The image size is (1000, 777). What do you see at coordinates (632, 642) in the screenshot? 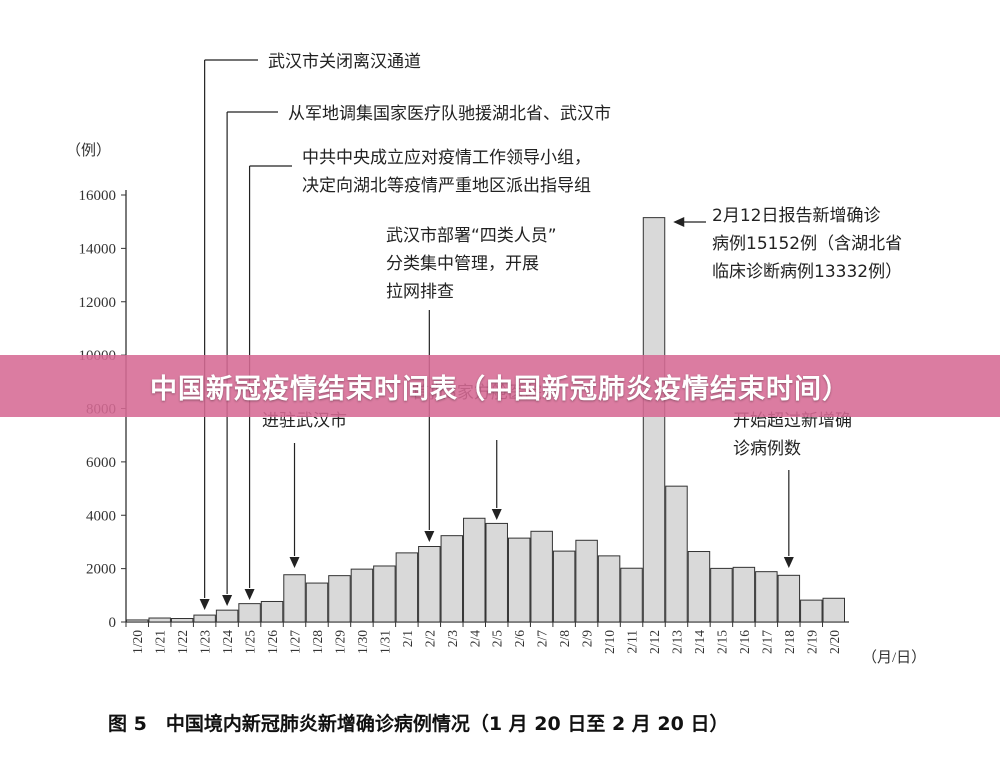
I see `x-tick-label: 2/11` at bounding box center [632, 642].